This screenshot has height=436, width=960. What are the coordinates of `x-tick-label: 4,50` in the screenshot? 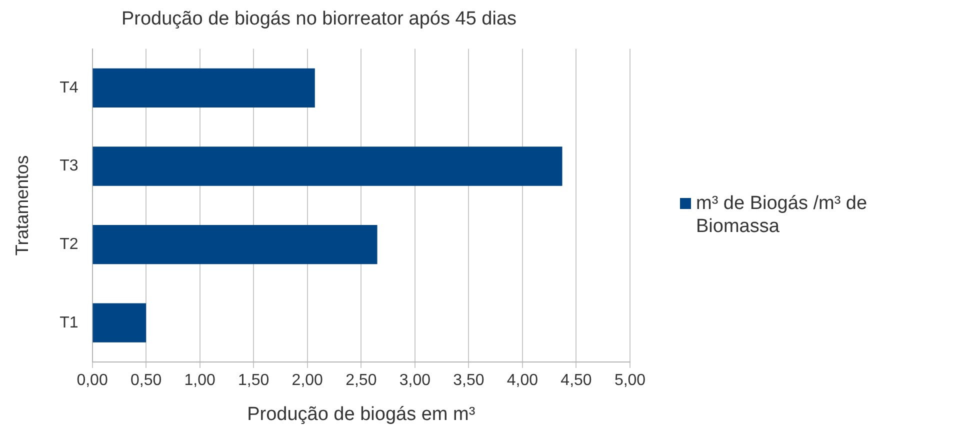 It's located at (576, 381).